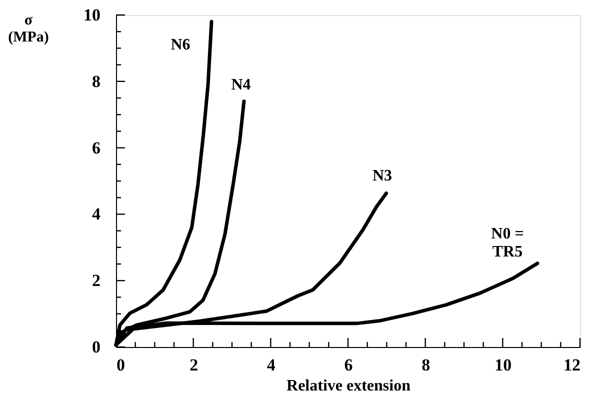 The image size is (599, 408). What do you see at coordinates (426, 365) in the screenshot?
I see `x-tick-label: 8` at bounding box center [426, 365].